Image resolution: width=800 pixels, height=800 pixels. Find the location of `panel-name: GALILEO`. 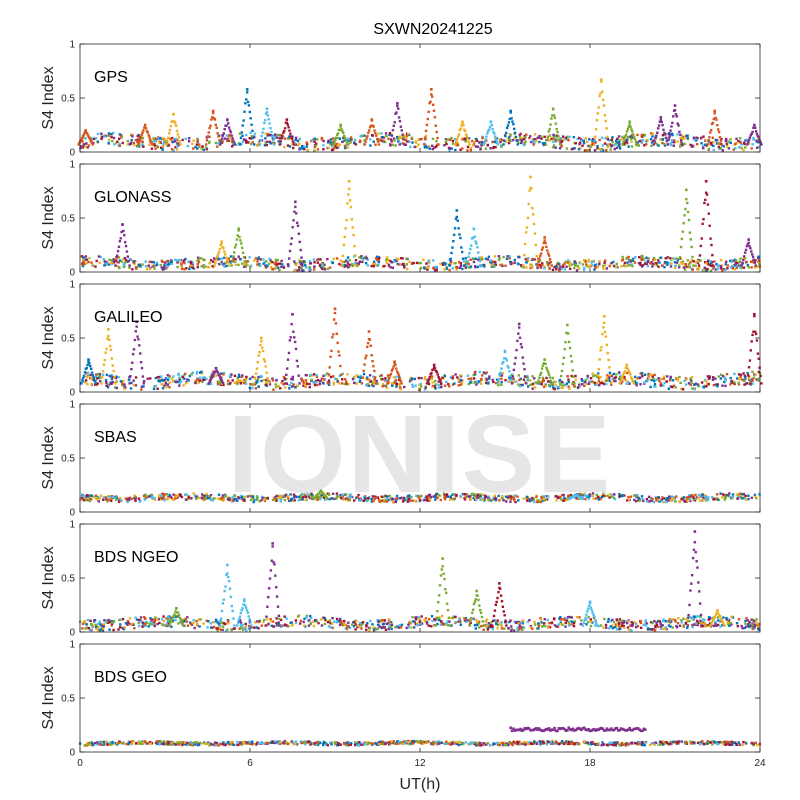

panel-name: GALILEO is located at coordinates (128, 317).